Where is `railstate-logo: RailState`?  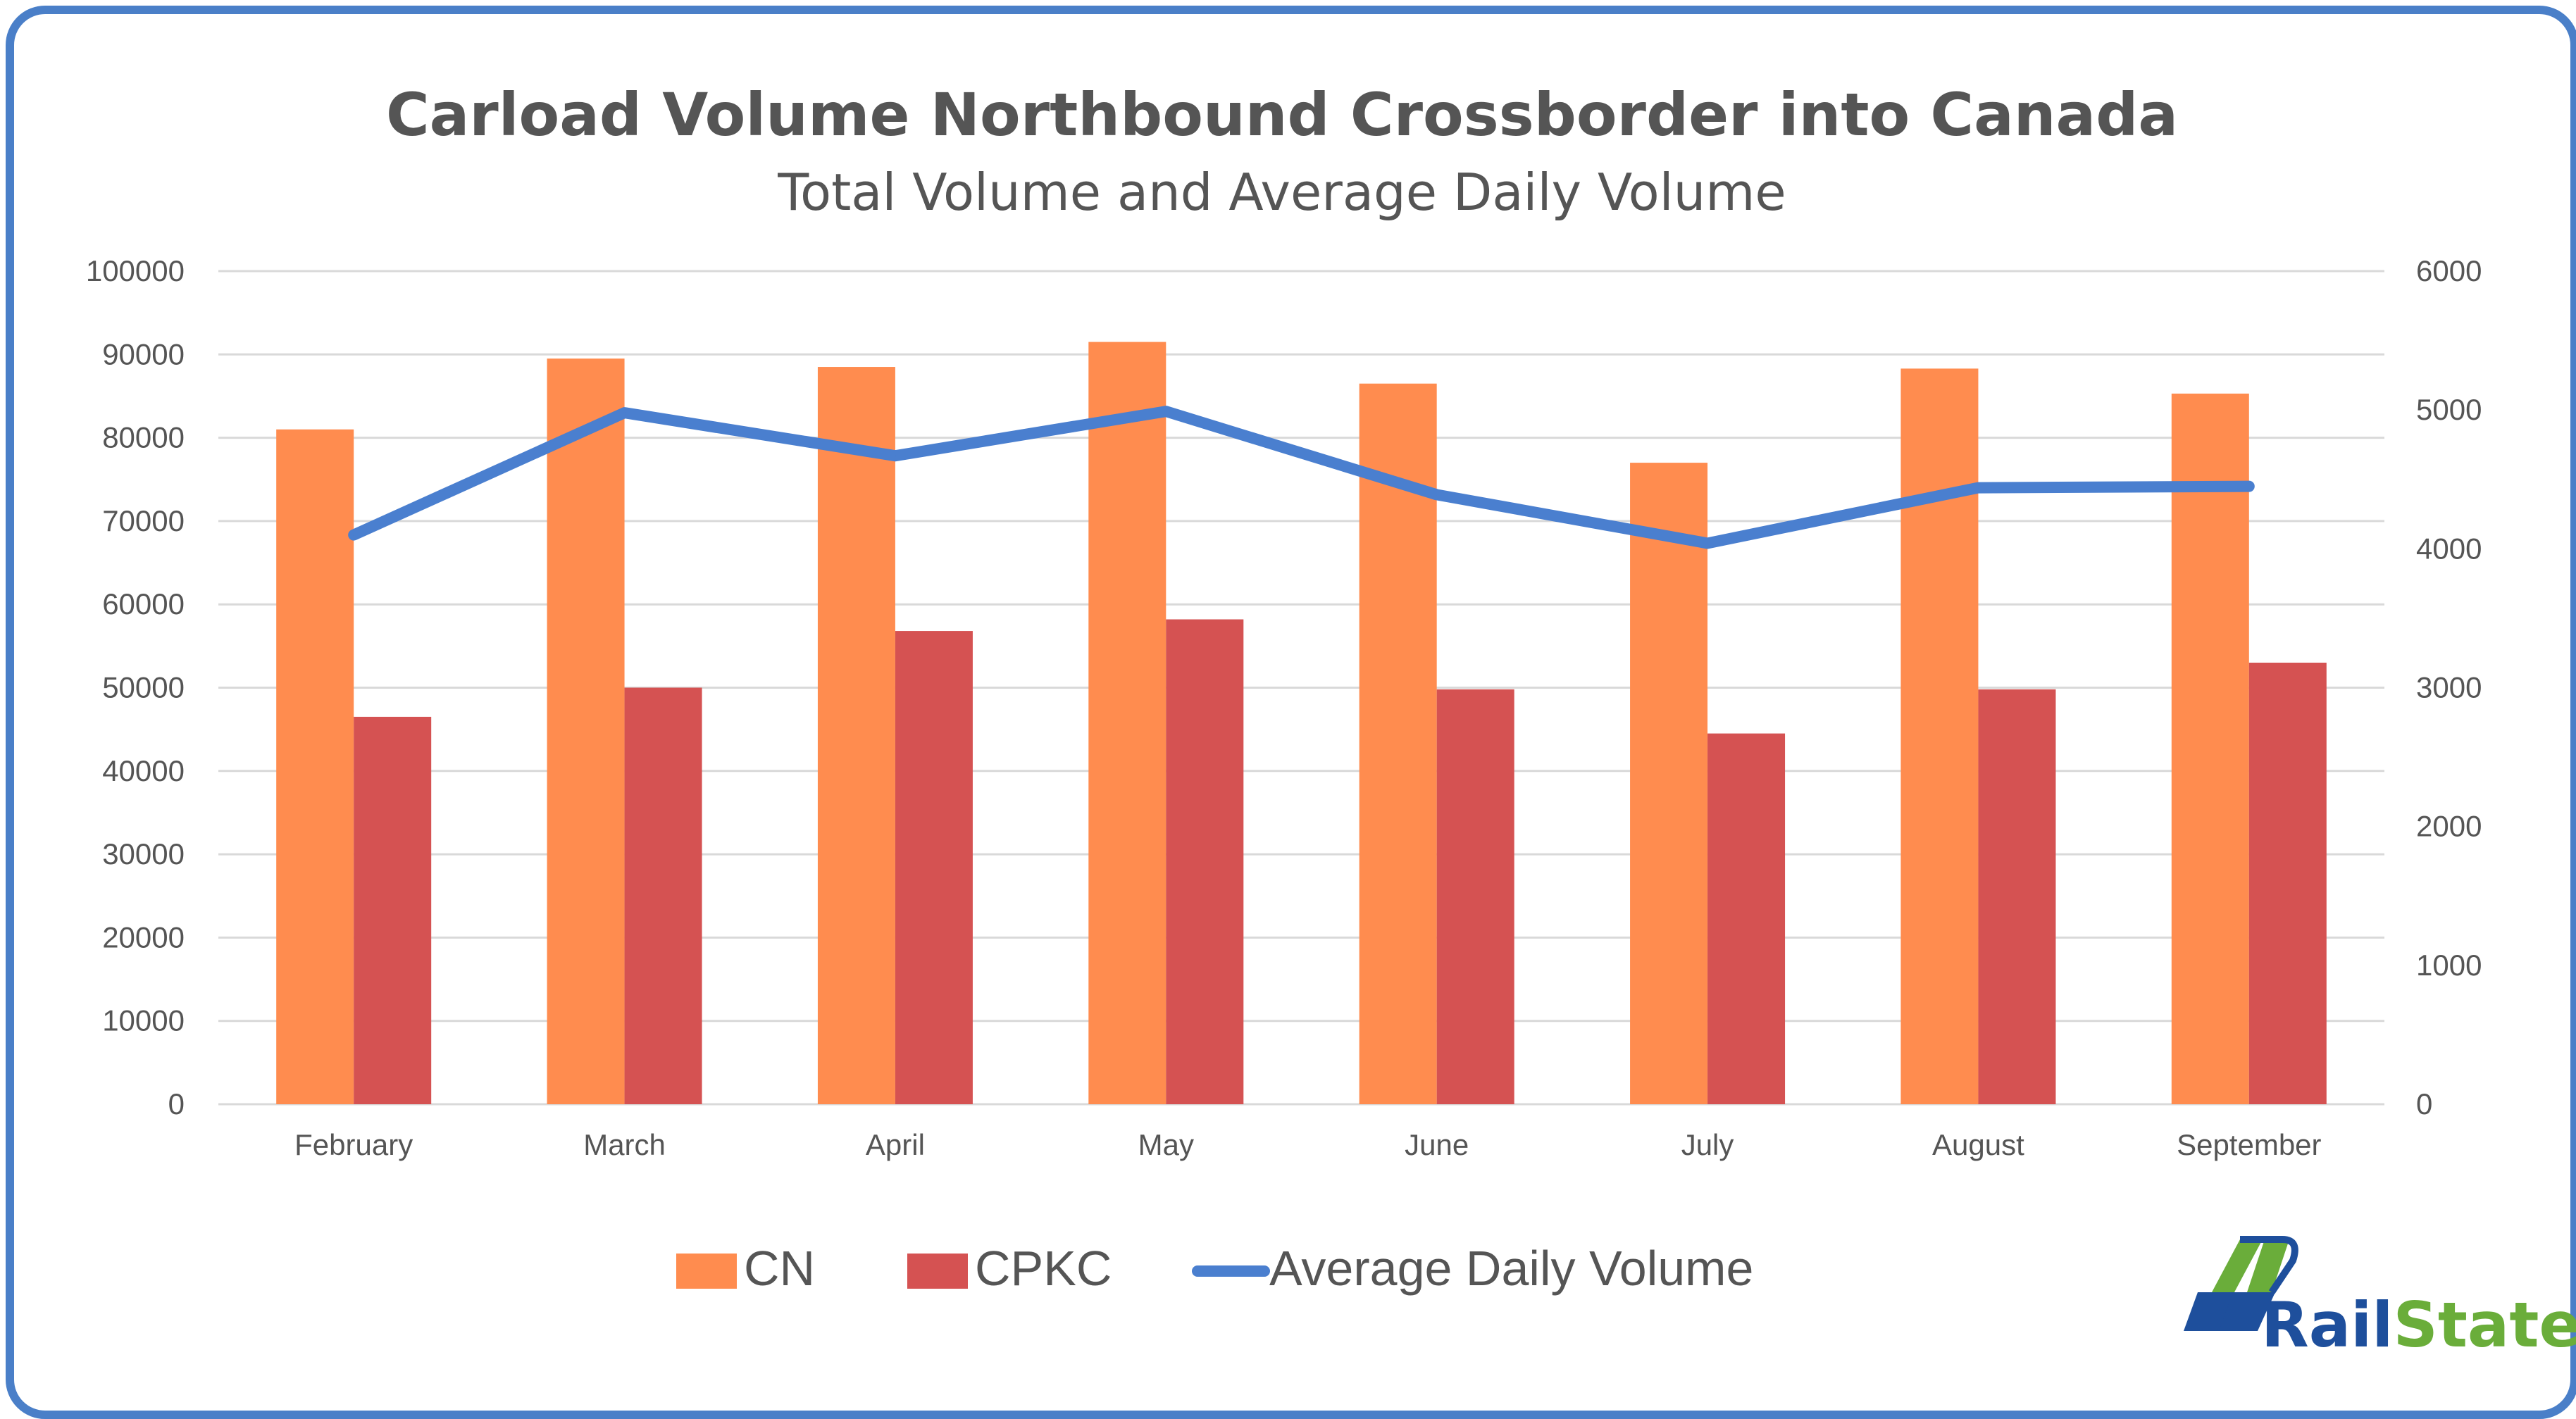 railstate-logo: RailState is located at coordinates (2380, 1298).